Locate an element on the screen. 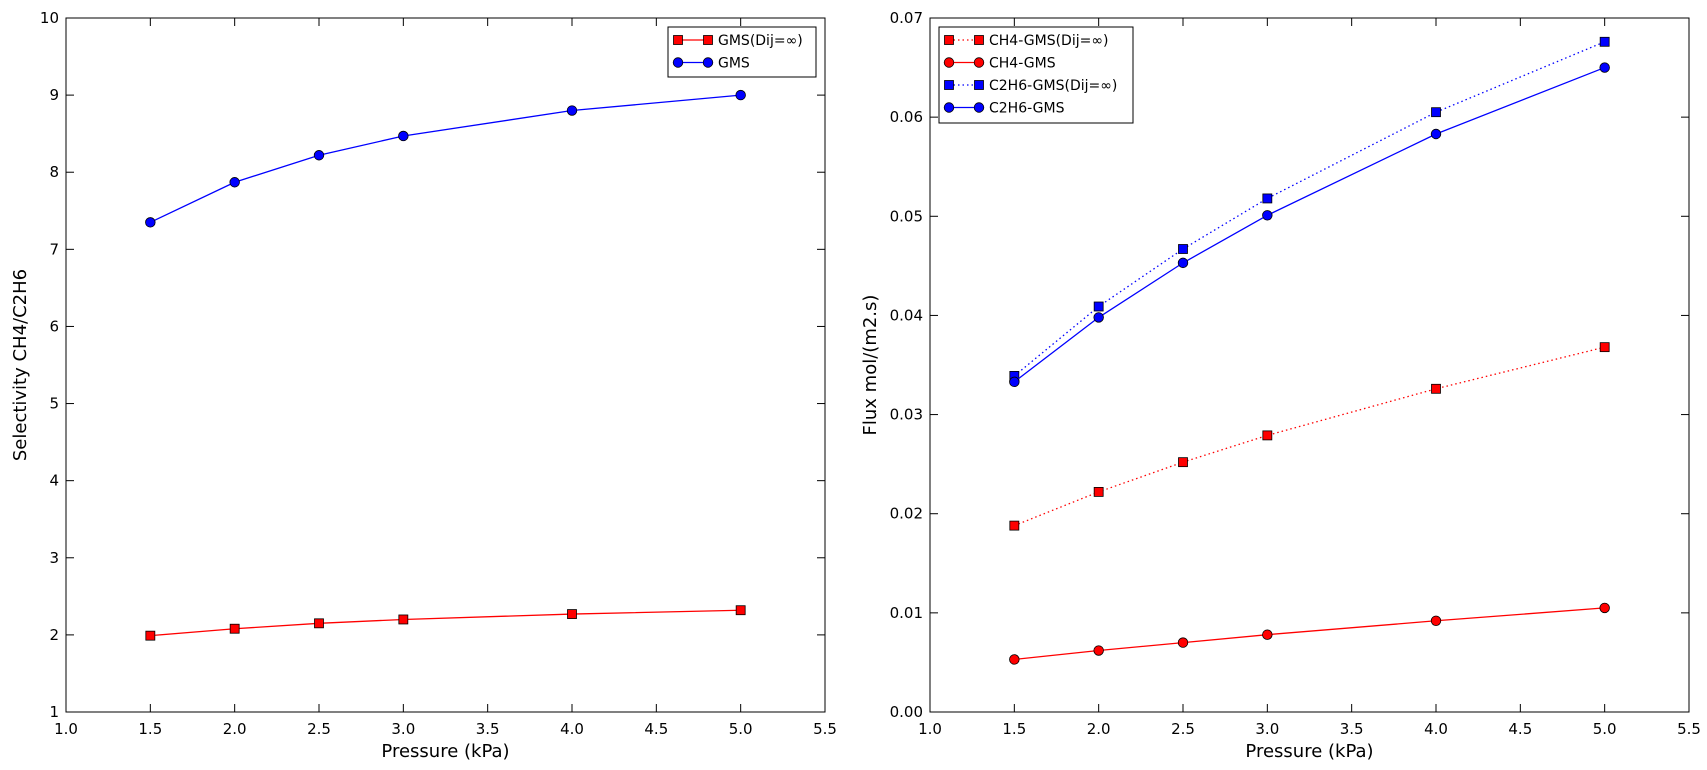 The image size is (1707, 770). selectivity-y-tick-label: 4 is located at coordinates (54, 481).